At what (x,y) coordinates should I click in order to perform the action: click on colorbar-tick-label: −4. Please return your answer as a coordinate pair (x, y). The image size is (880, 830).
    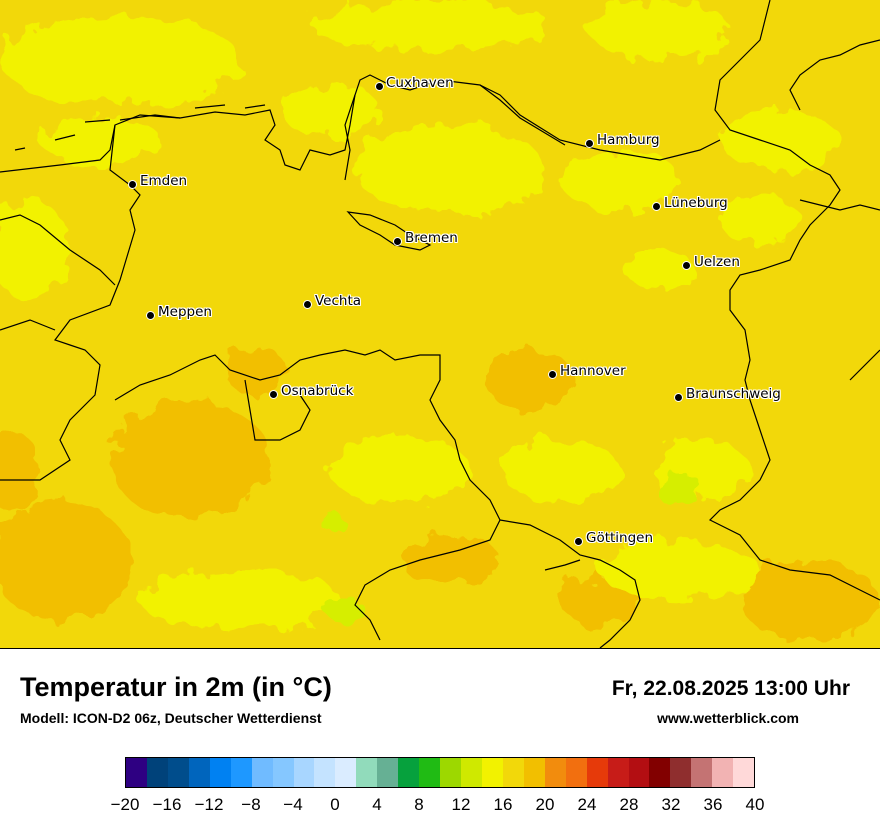
    Looking at the image, I should click on (293, 804).